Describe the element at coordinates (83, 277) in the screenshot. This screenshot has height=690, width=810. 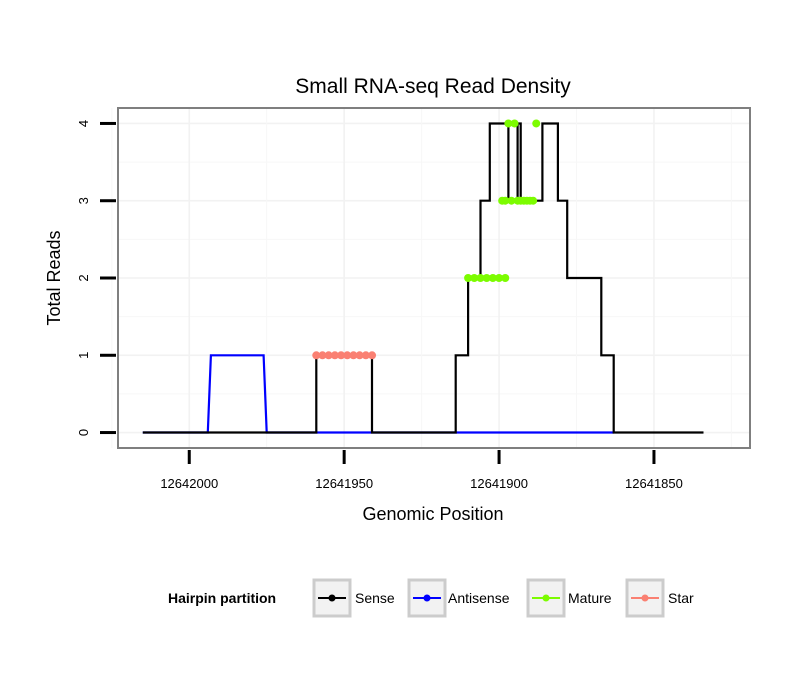
I see `y-tick-label-2: 2` at that location.